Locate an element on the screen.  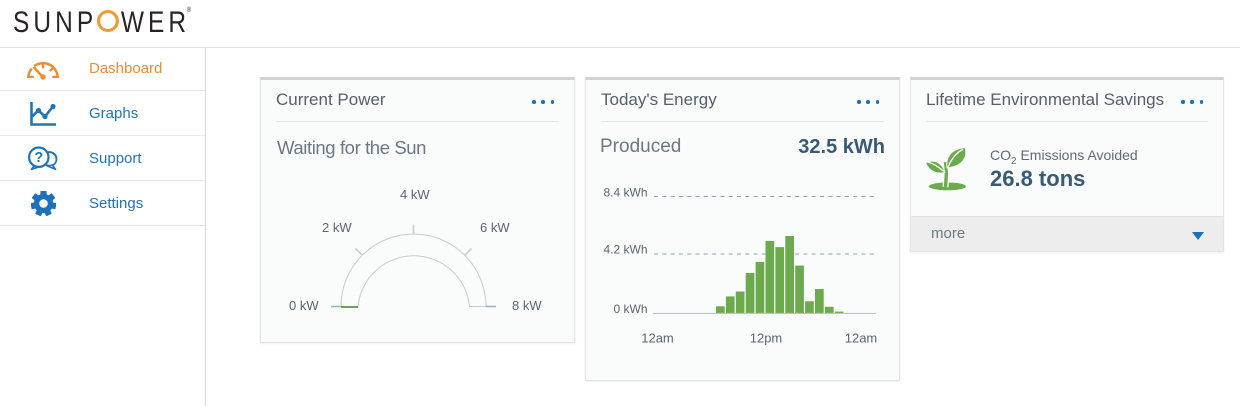
svg-text: 4.2 kWh is located at coordinates (625, 250).